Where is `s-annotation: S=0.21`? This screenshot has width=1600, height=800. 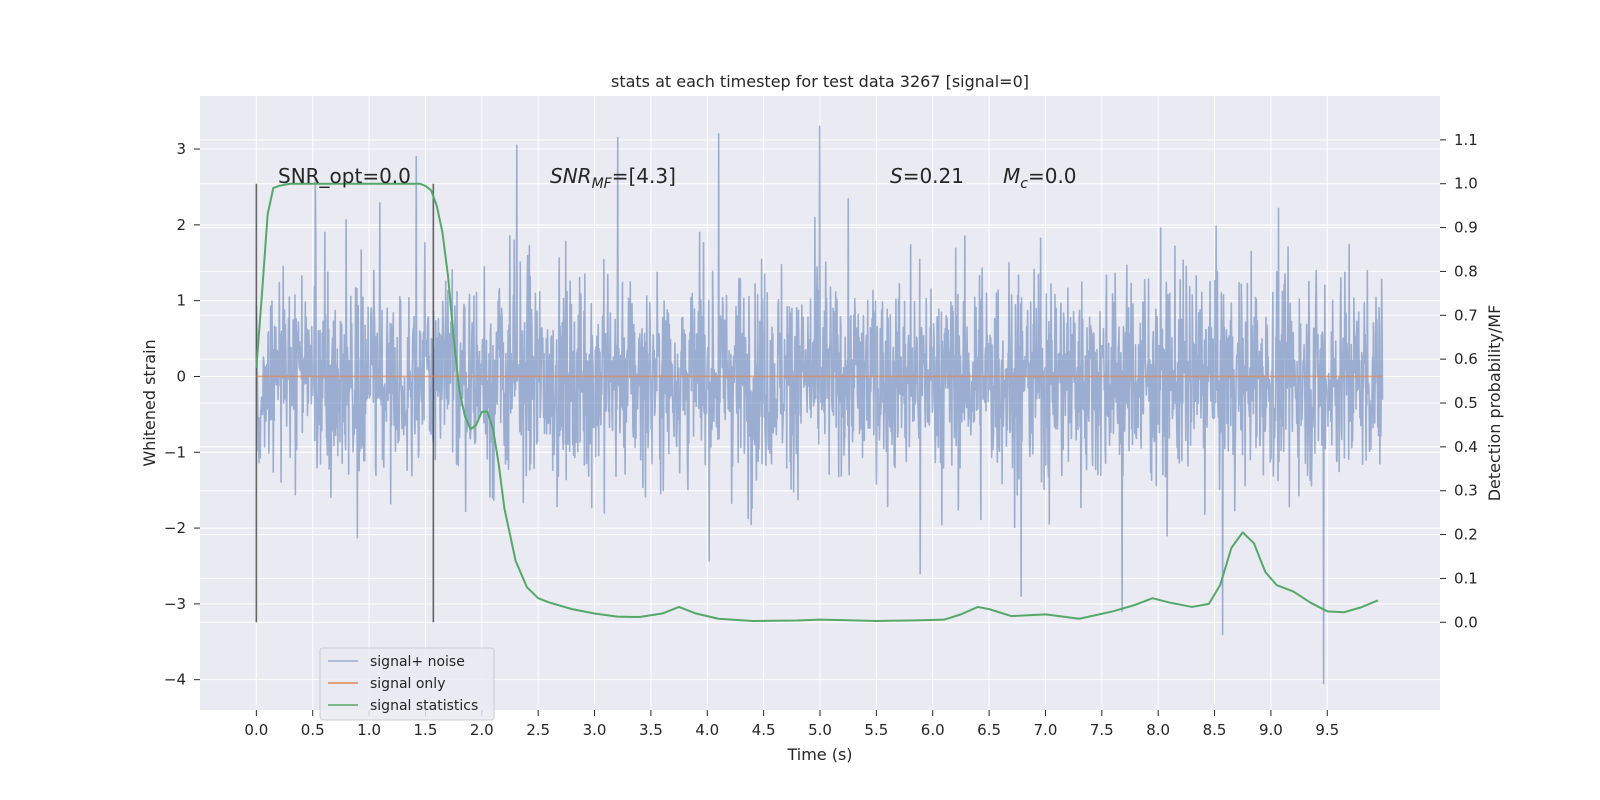 s-annotation: S=0.21 is located at coordinates (927, 176).